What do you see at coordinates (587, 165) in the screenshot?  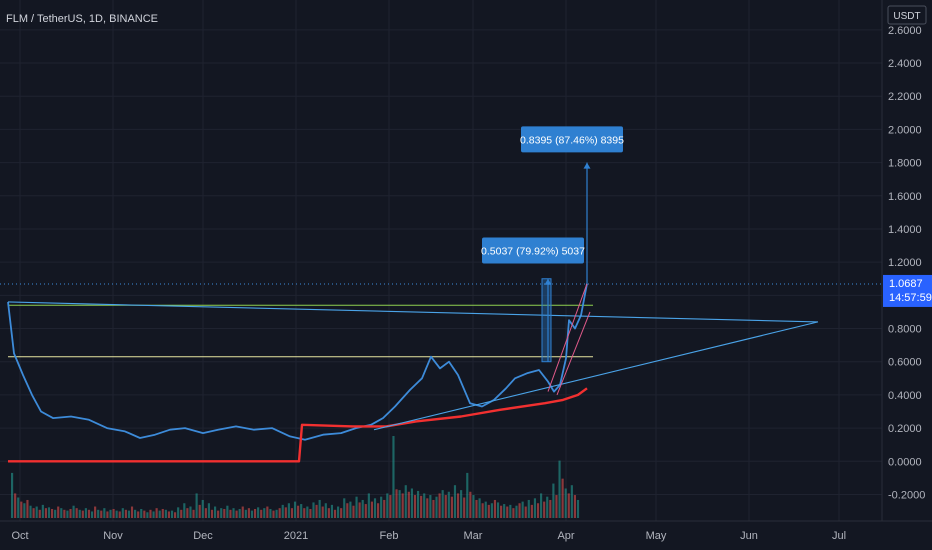 I see `measure-arrow-head` at bounding box center [587, 165].